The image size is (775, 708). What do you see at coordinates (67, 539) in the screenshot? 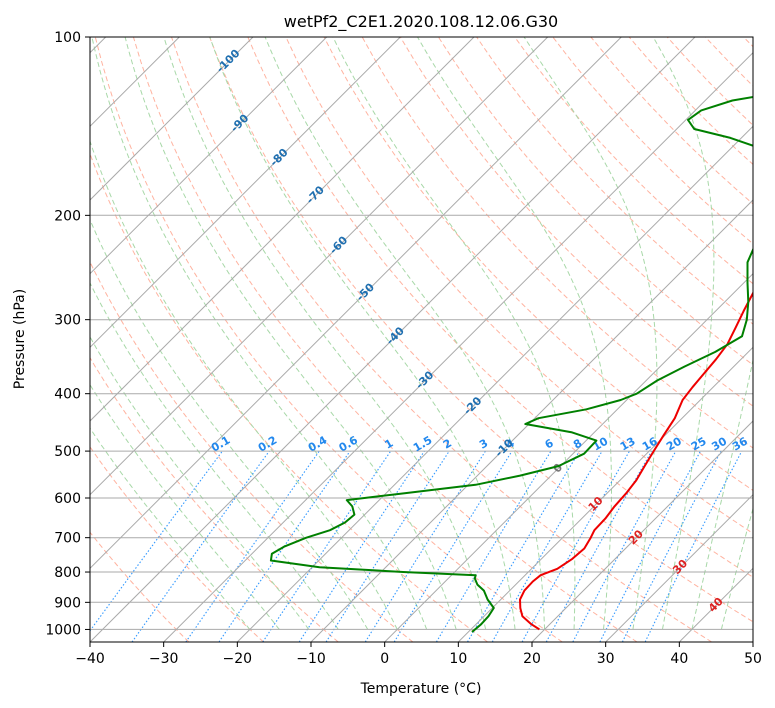
I see `y-tick-label: 700` at bounding box center [67, 539].